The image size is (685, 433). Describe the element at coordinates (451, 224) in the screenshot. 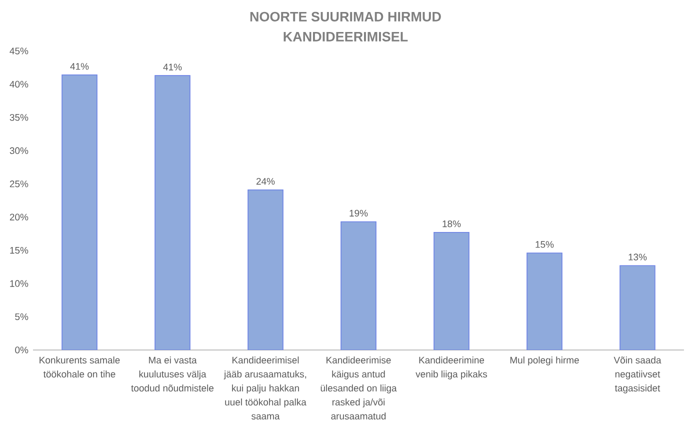

I see `data-label: 18%` at that location.